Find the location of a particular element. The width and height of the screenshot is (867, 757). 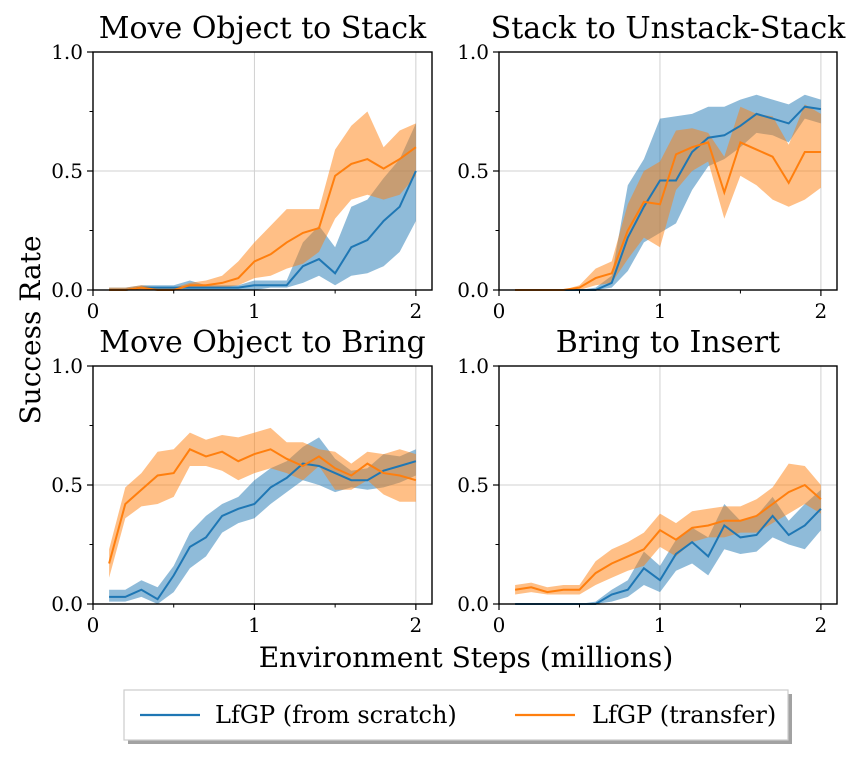

subplot-title: Move Object to Stack is located at coordinates (263, 28).